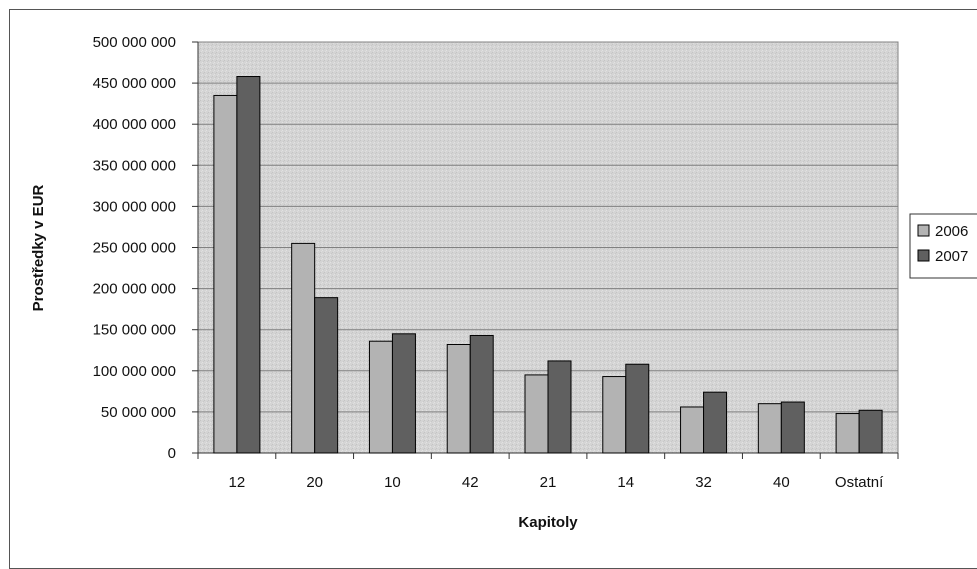 Image resolution: width=977 pixels, height=569 pixels. What do you see at coordinates (237, 482) in the screenshot?
I see `x-tick-label: 12` at bounding box center [237, 482].